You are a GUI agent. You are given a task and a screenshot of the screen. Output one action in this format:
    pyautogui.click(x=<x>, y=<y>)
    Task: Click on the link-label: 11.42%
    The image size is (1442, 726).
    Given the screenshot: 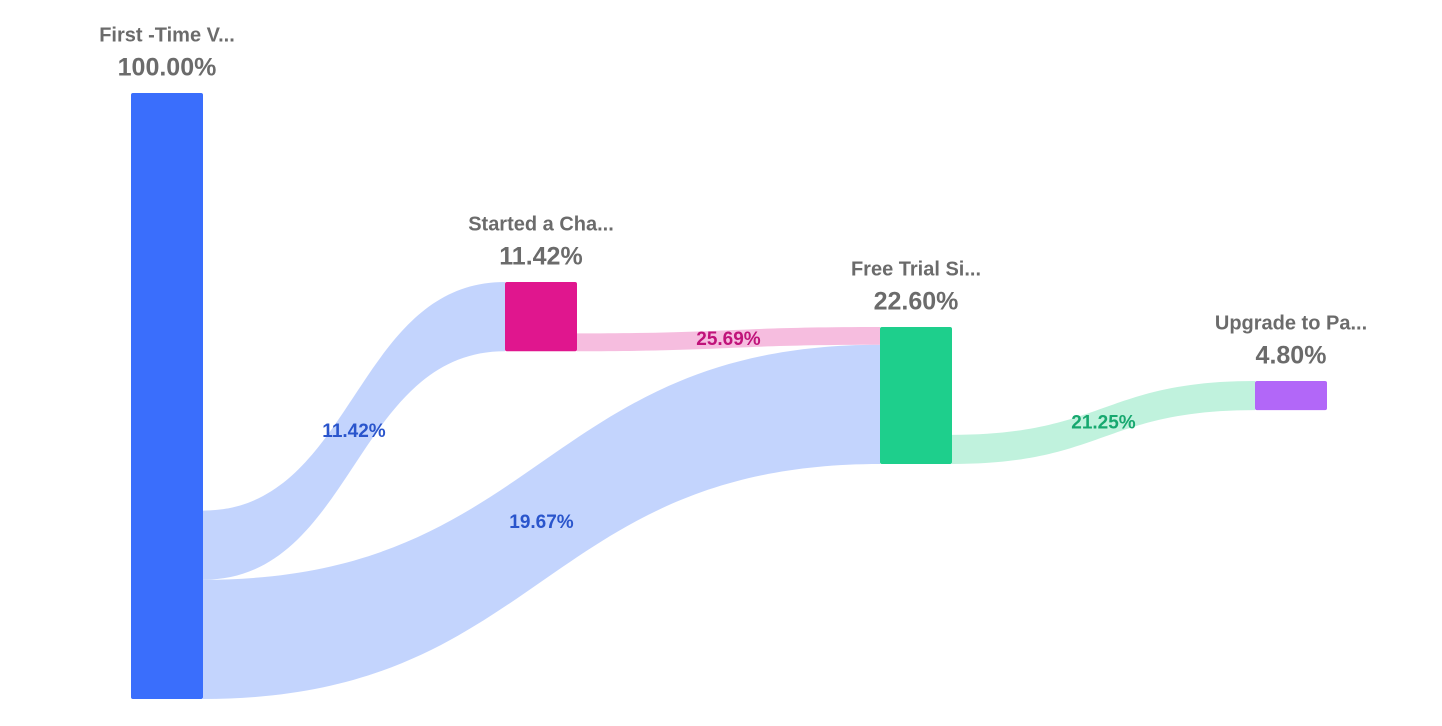 What is the action you would take?
    pyautogui.click(x=353, y=431)
    